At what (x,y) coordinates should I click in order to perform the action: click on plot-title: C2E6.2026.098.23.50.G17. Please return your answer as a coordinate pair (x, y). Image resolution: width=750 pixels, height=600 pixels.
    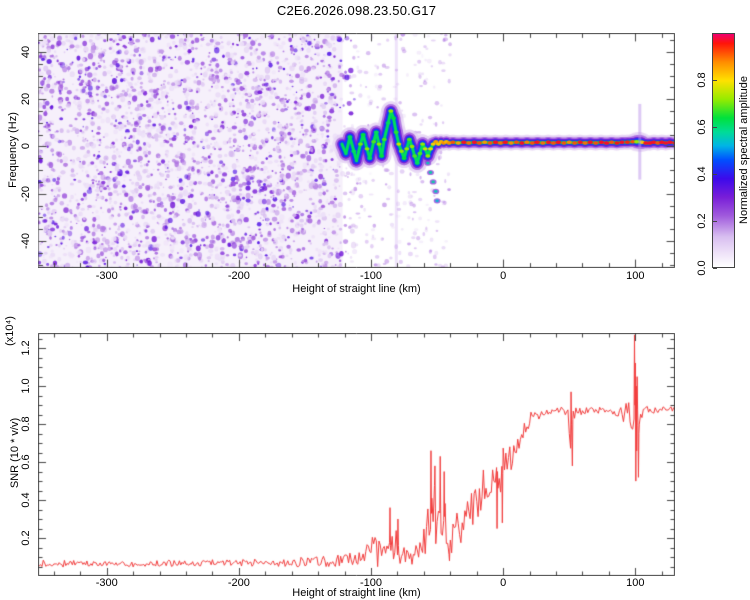
    Looking at the image, I should click on (356, 10).